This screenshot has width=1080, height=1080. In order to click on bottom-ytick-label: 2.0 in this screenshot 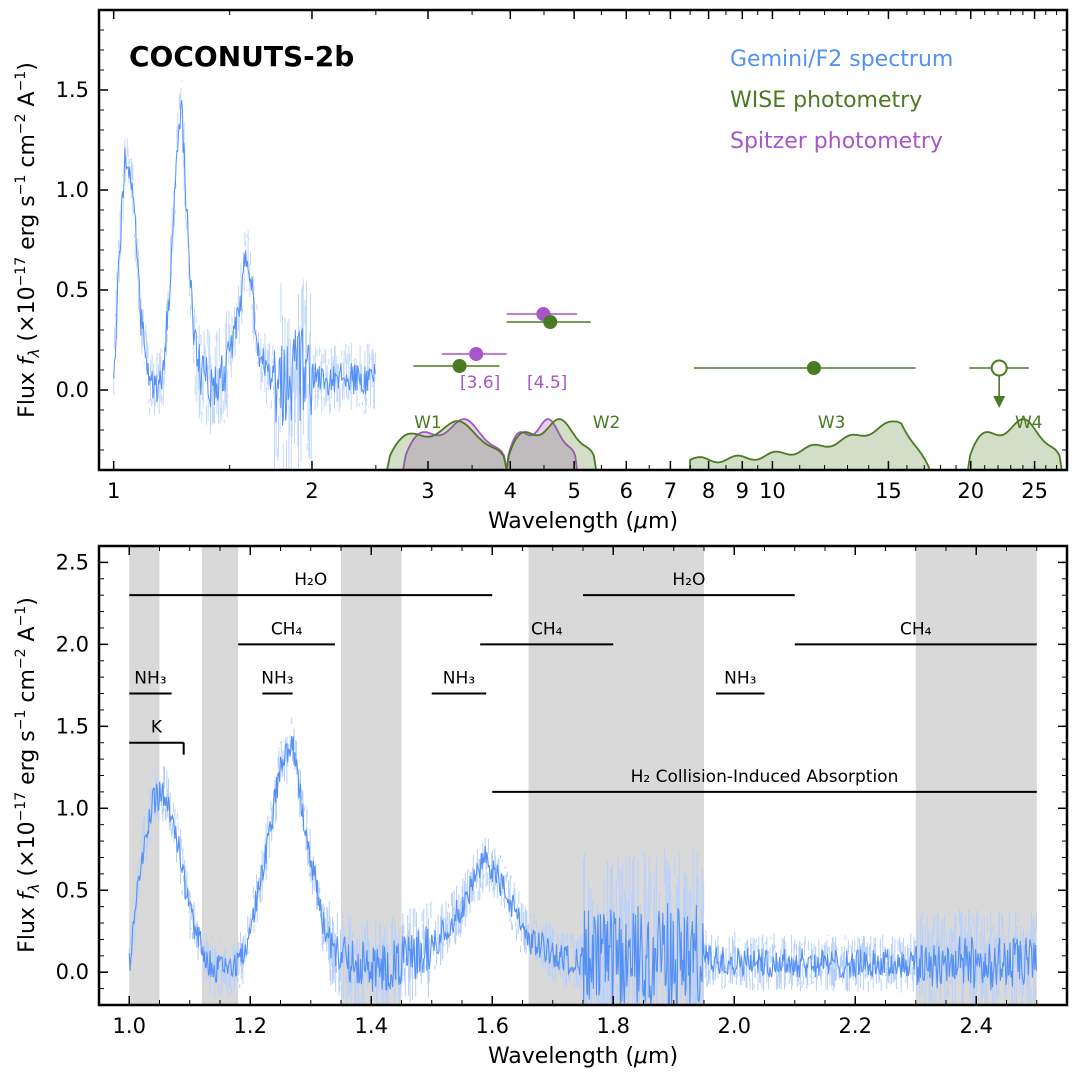, I will do `click(72, 644)`.